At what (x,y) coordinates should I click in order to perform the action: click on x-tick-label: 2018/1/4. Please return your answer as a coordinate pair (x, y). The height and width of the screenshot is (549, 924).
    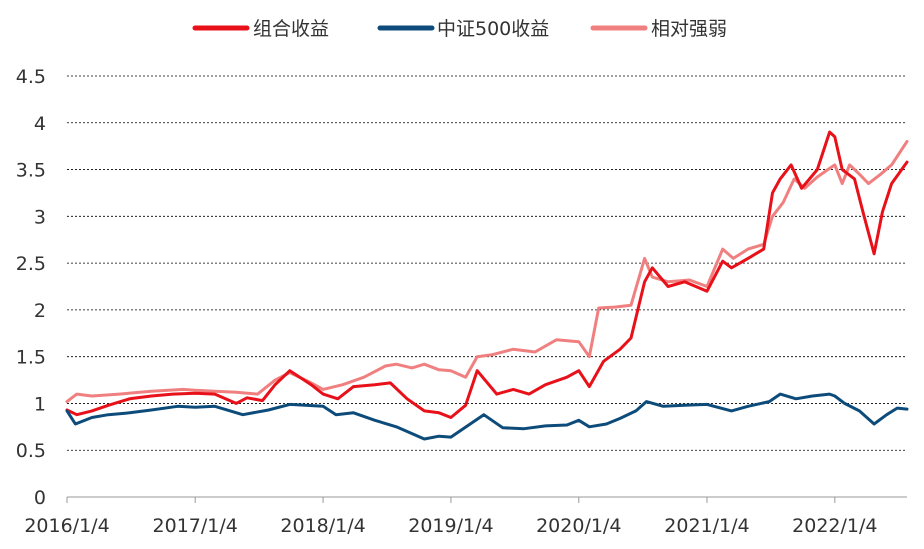
    Looking at the image, I should click on (322, 526).